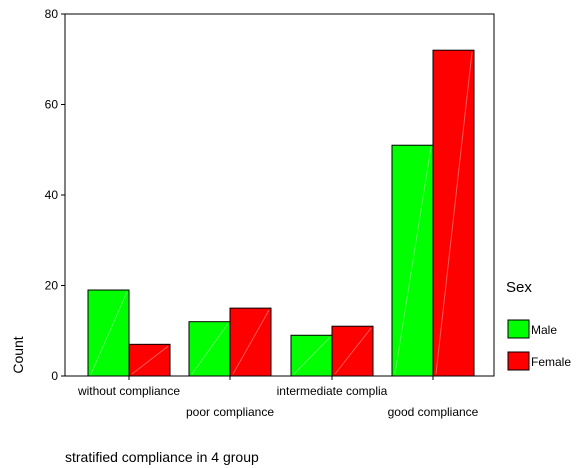 This screenshot has width=581, height=468. Describe the element at coordinates (128, 391) in the screenshot. I see `x-tick-label-0: without compliance` at that location.